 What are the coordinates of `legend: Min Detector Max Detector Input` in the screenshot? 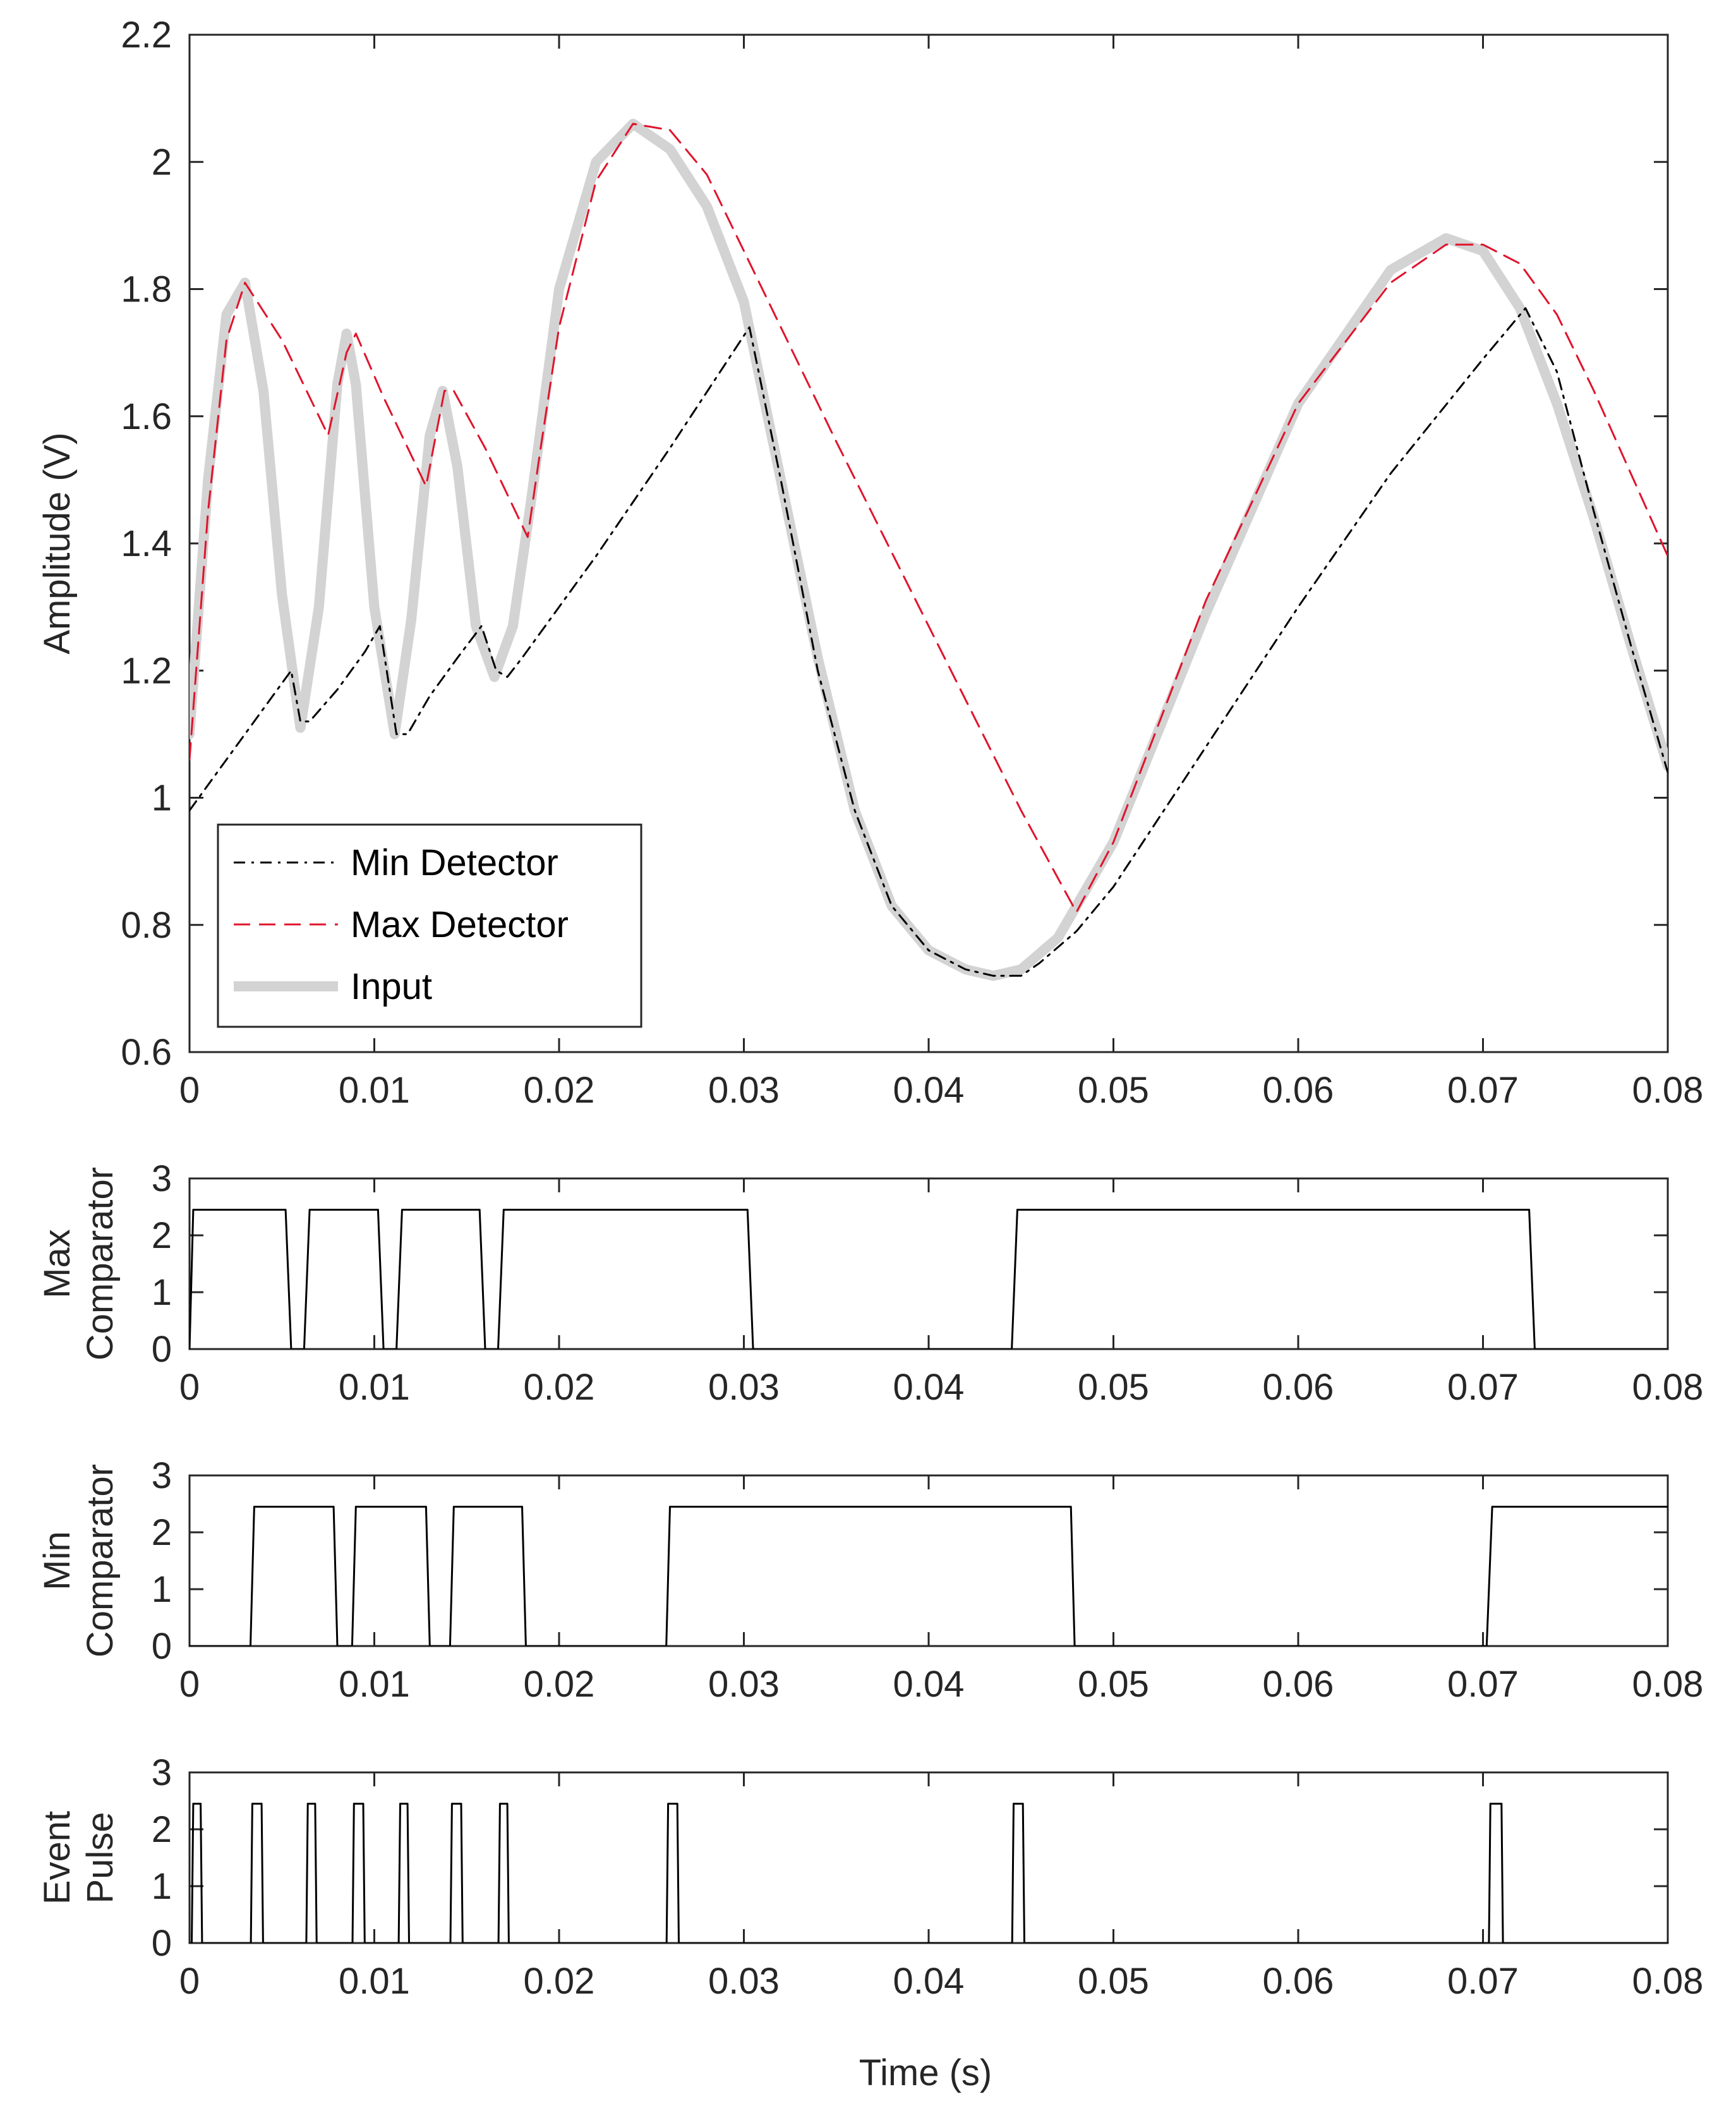 It's located at (429, 925).